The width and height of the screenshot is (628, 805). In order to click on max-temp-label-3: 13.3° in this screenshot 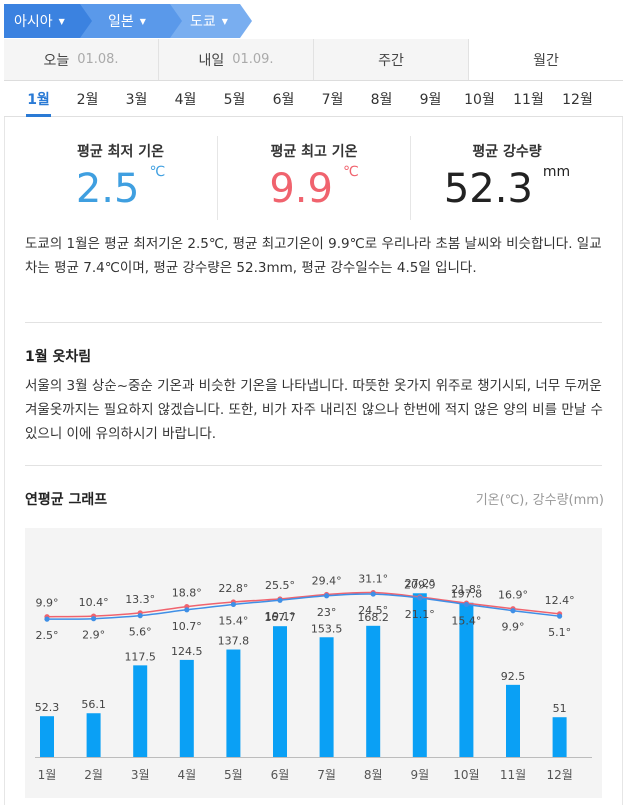, I will do `click(140, 599)`.